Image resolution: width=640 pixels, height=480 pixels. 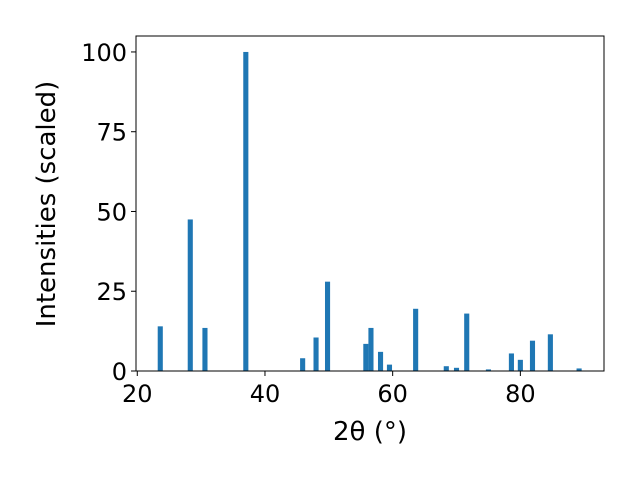 I want to click on y-tick-label: 50, so click(x=111, y=212).